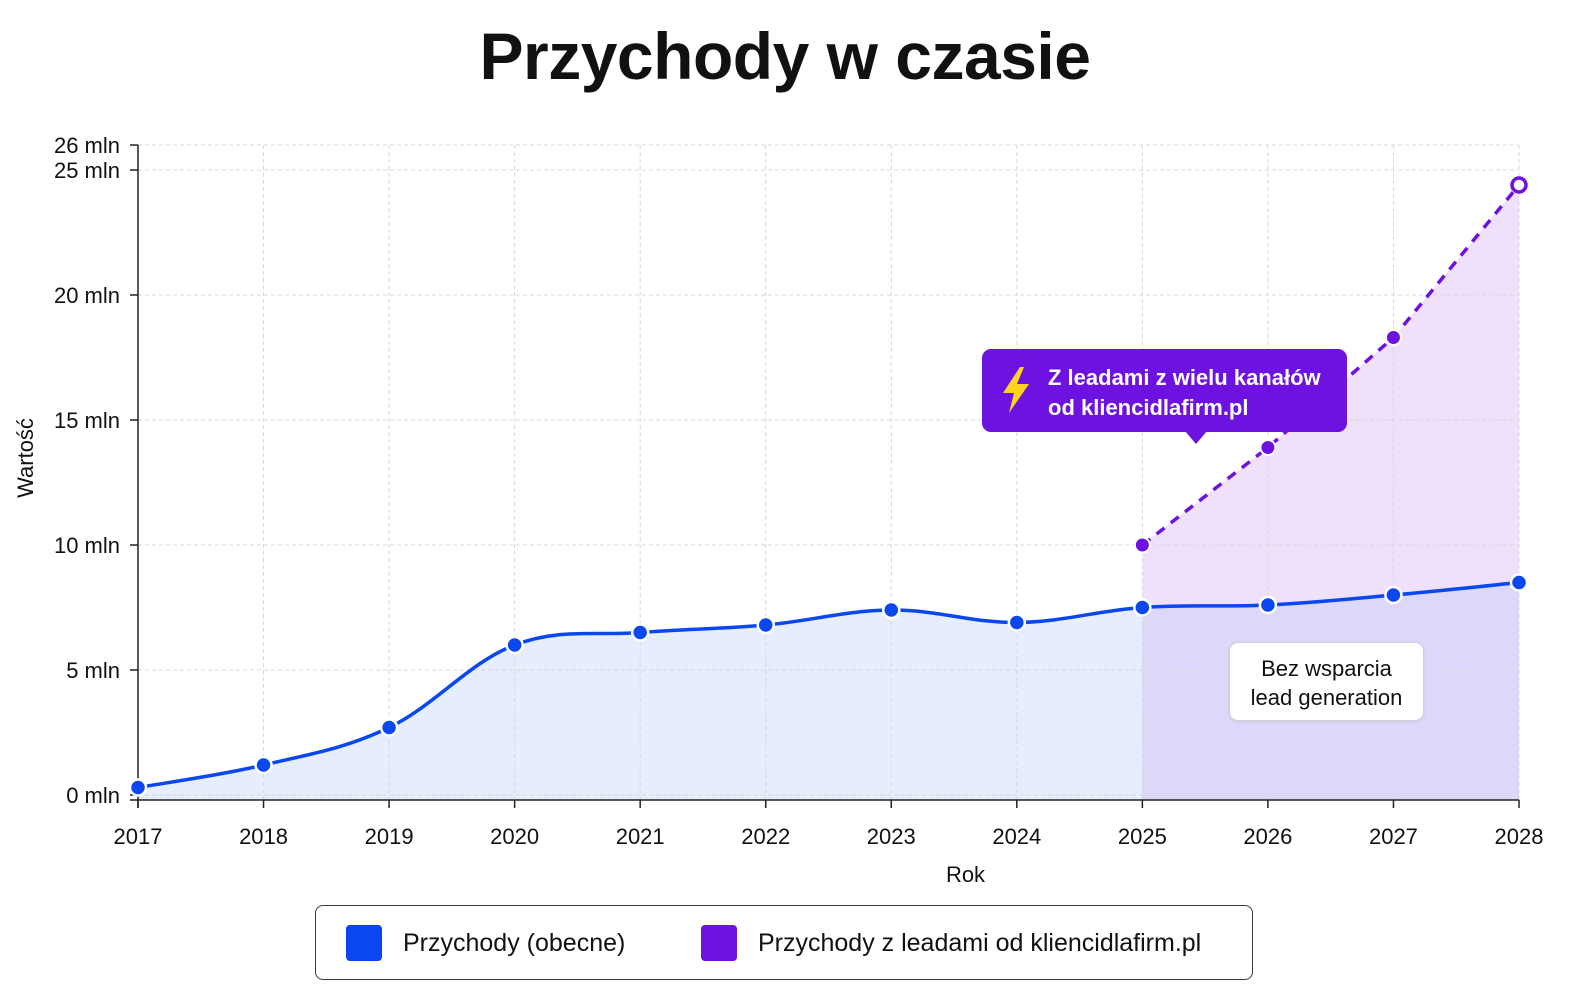 The image size is (1570, 1002). What do you see at coordinates (785, 56) in the screenshot?
I see `chart-title: Przychody w czasie` at bounding box center [785, 56].